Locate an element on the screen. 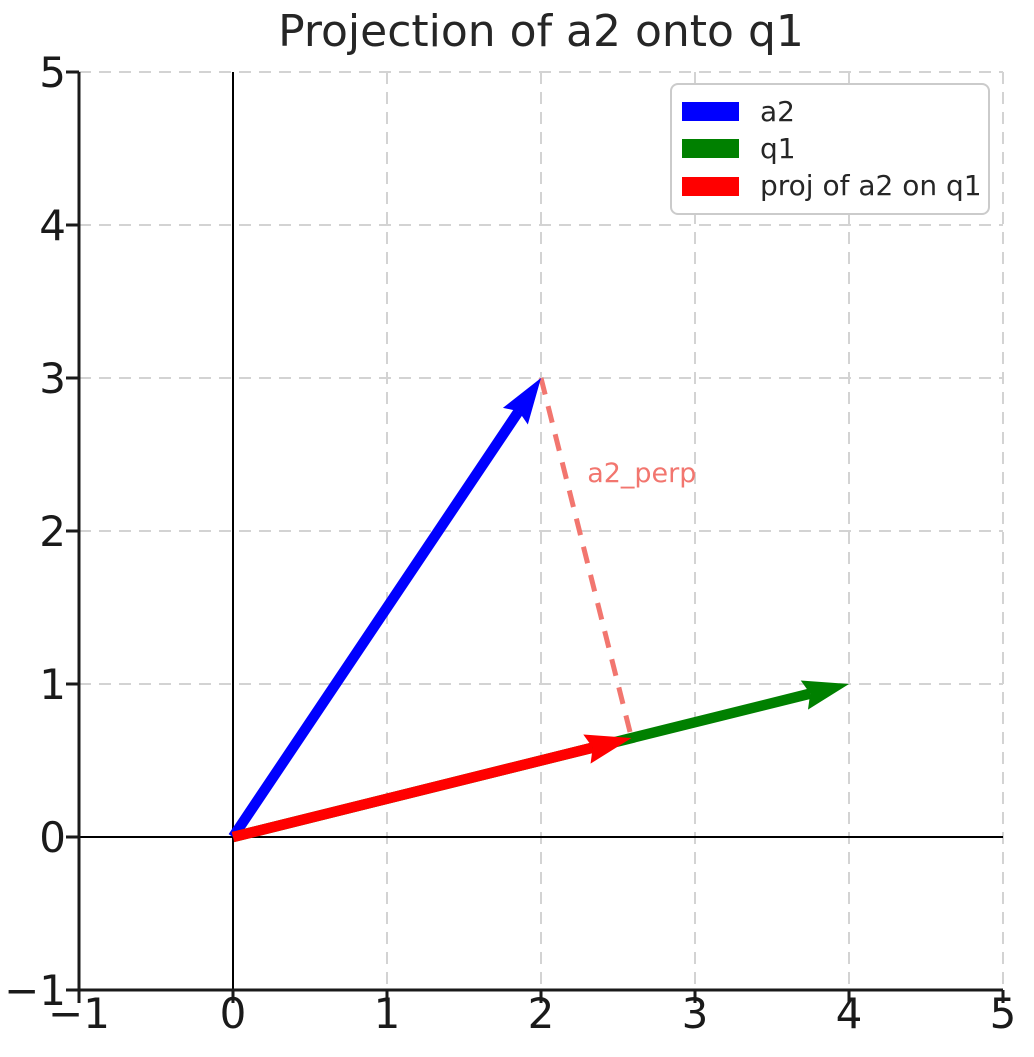  vector-a2-shaft is located at coordinates (376, 624).